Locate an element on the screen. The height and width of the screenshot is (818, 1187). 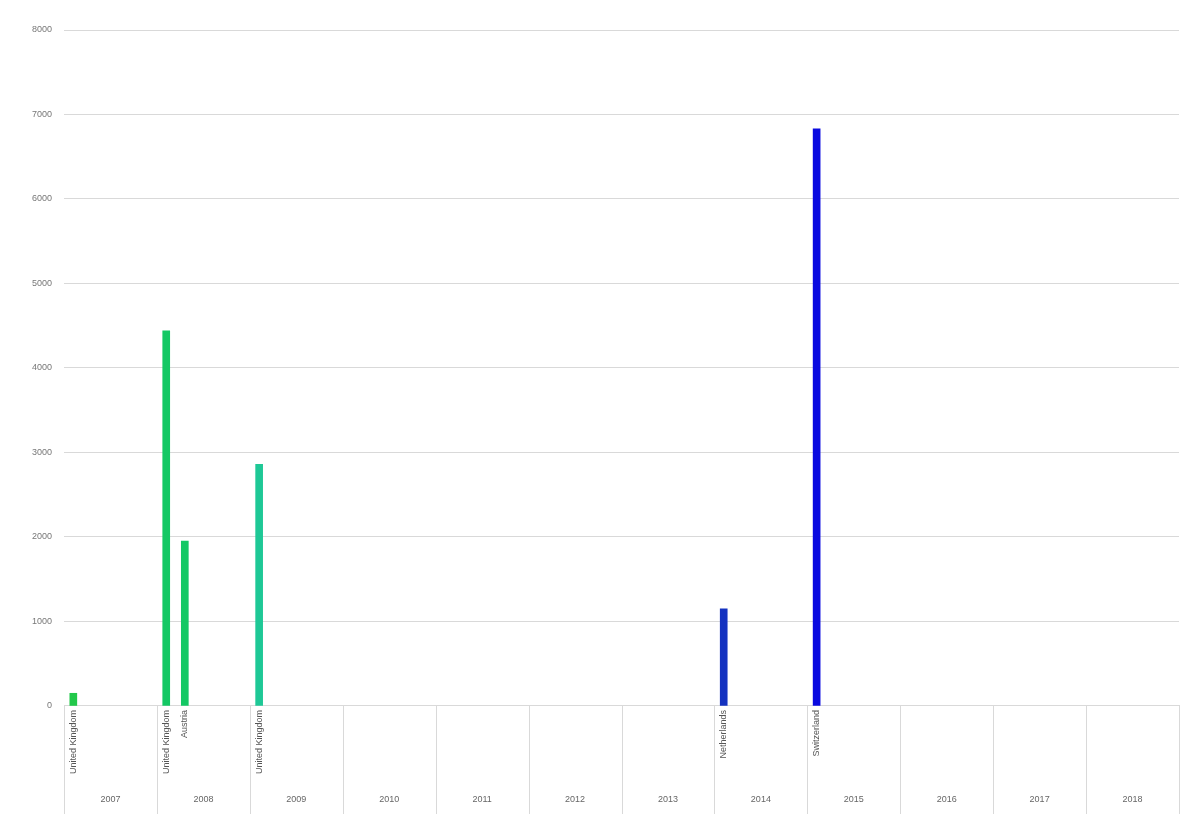
y-tick-label: 7000 is located at coordinates (42, 113).